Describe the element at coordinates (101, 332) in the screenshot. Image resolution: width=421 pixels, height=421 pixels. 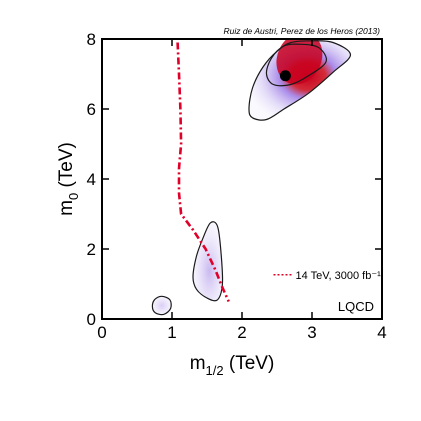
I see `x-tick-label: 0` at that location.